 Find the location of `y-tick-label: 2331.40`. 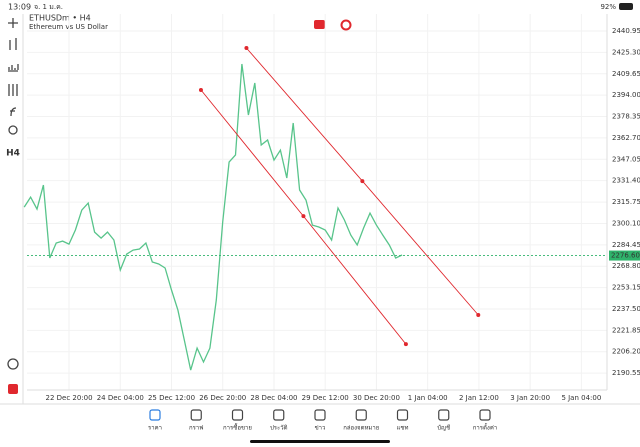

y-tick-label: 2331.40 is located at coordinates (626, 181).